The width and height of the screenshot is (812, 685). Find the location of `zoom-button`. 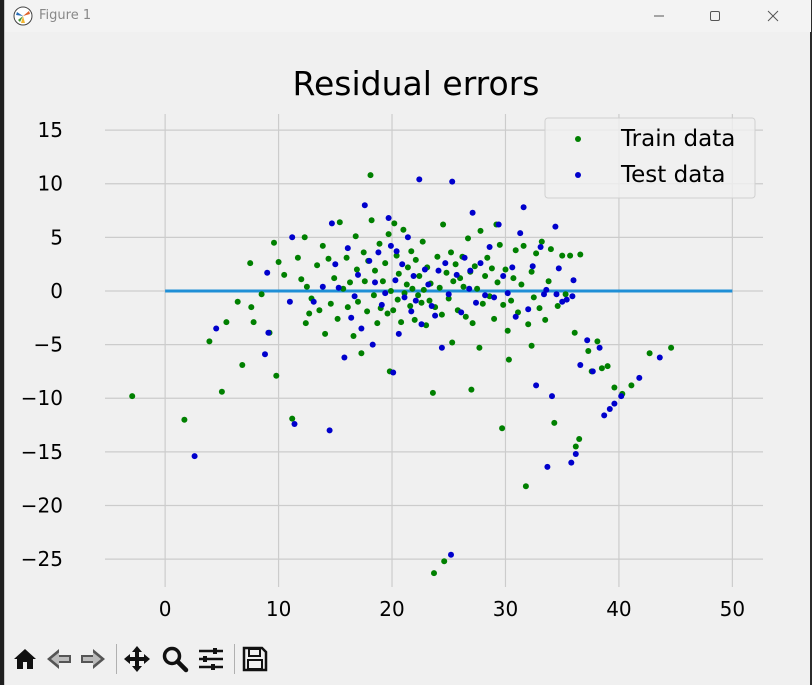

zoom-button is located at coordinates (175, 659).